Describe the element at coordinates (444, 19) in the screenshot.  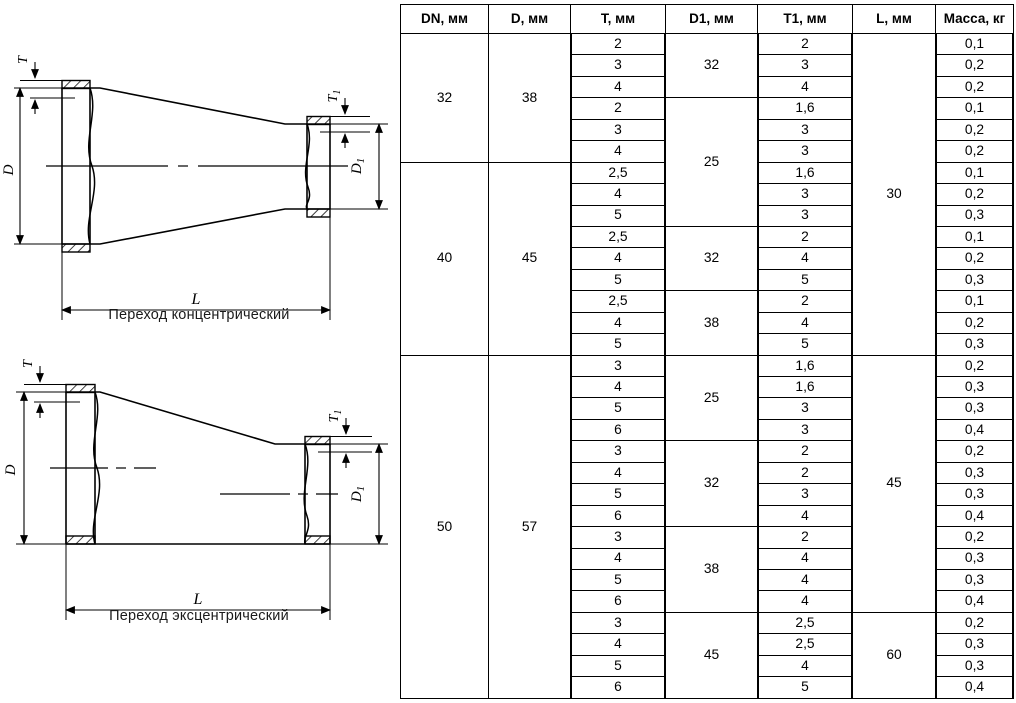
I see `col-header-dn: DN, мм` at that location.